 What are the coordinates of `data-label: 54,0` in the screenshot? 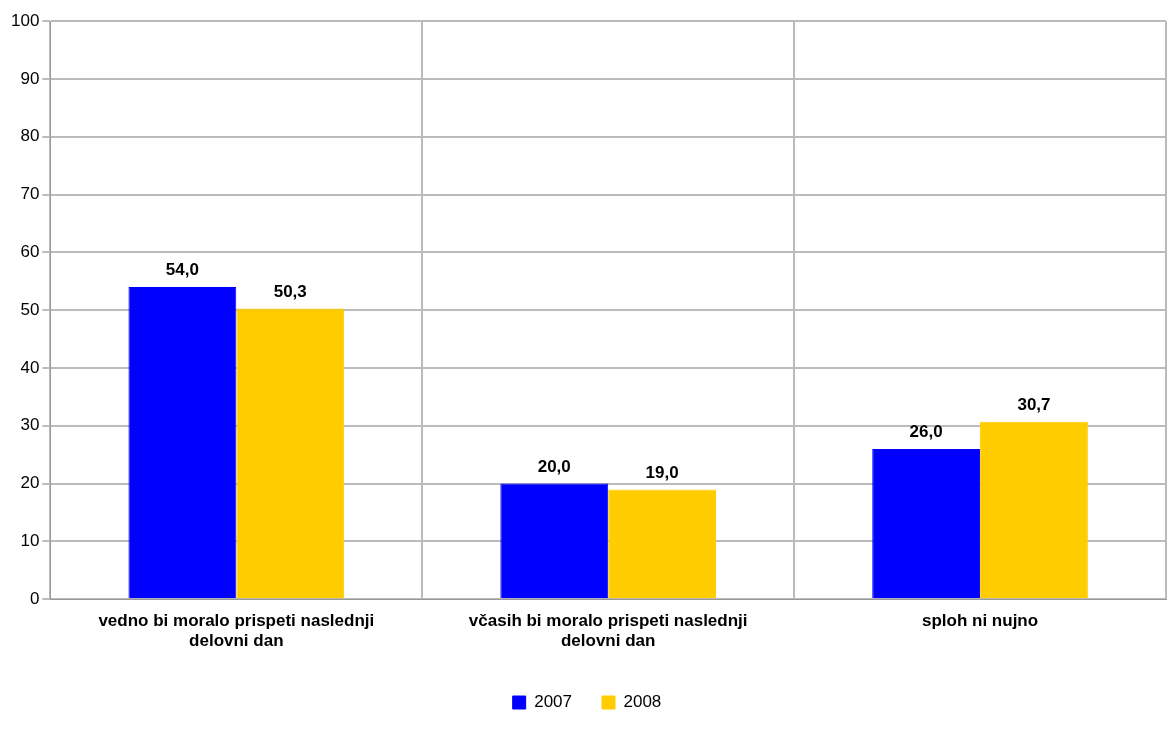 It's located at (182, 270).